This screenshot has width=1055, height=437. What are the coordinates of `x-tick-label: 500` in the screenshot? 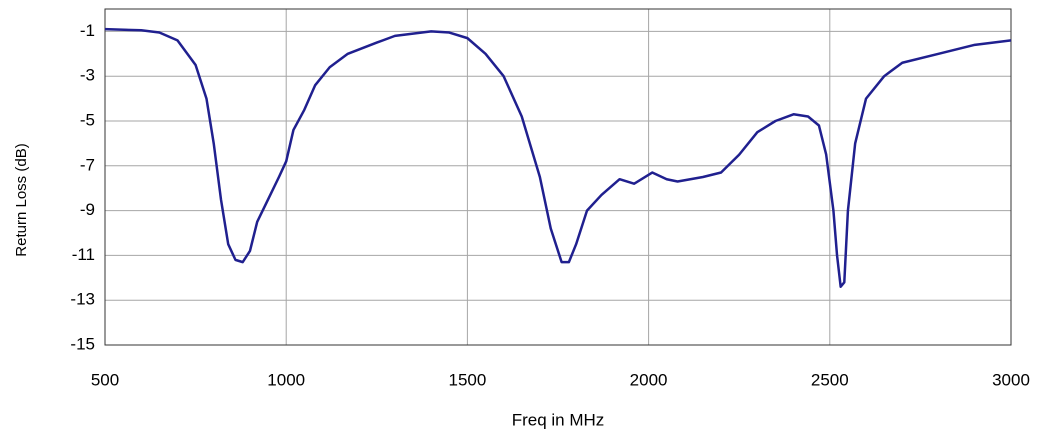 It's located at (105, 379).